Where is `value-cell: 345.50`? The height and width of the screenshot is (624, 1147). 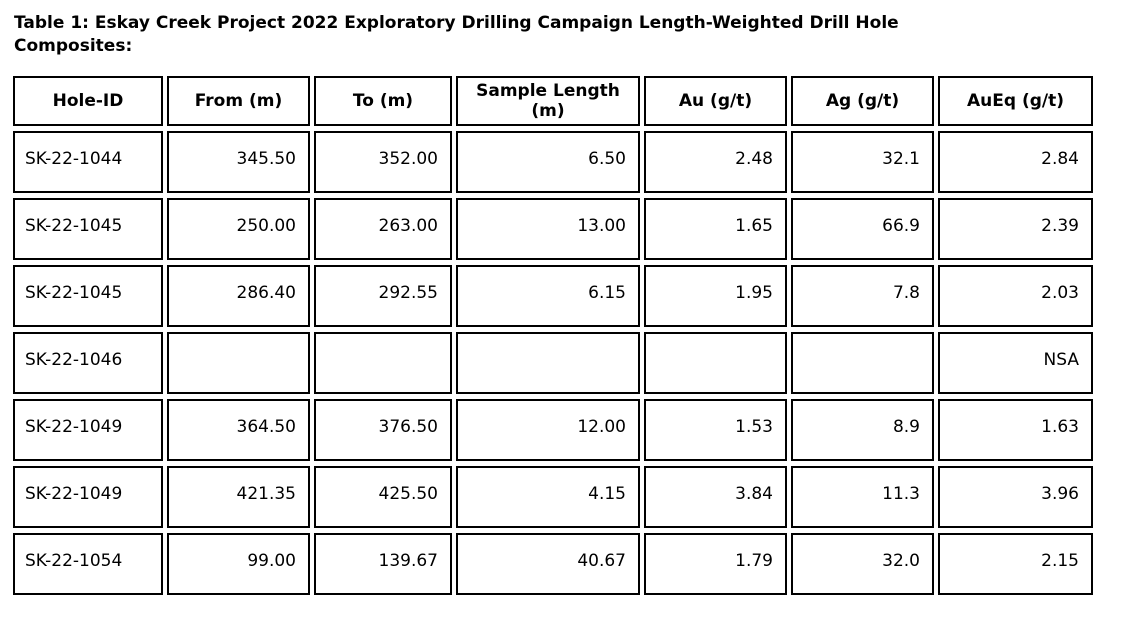 value-cell: 345.50 is located at coordinates (238, 161).